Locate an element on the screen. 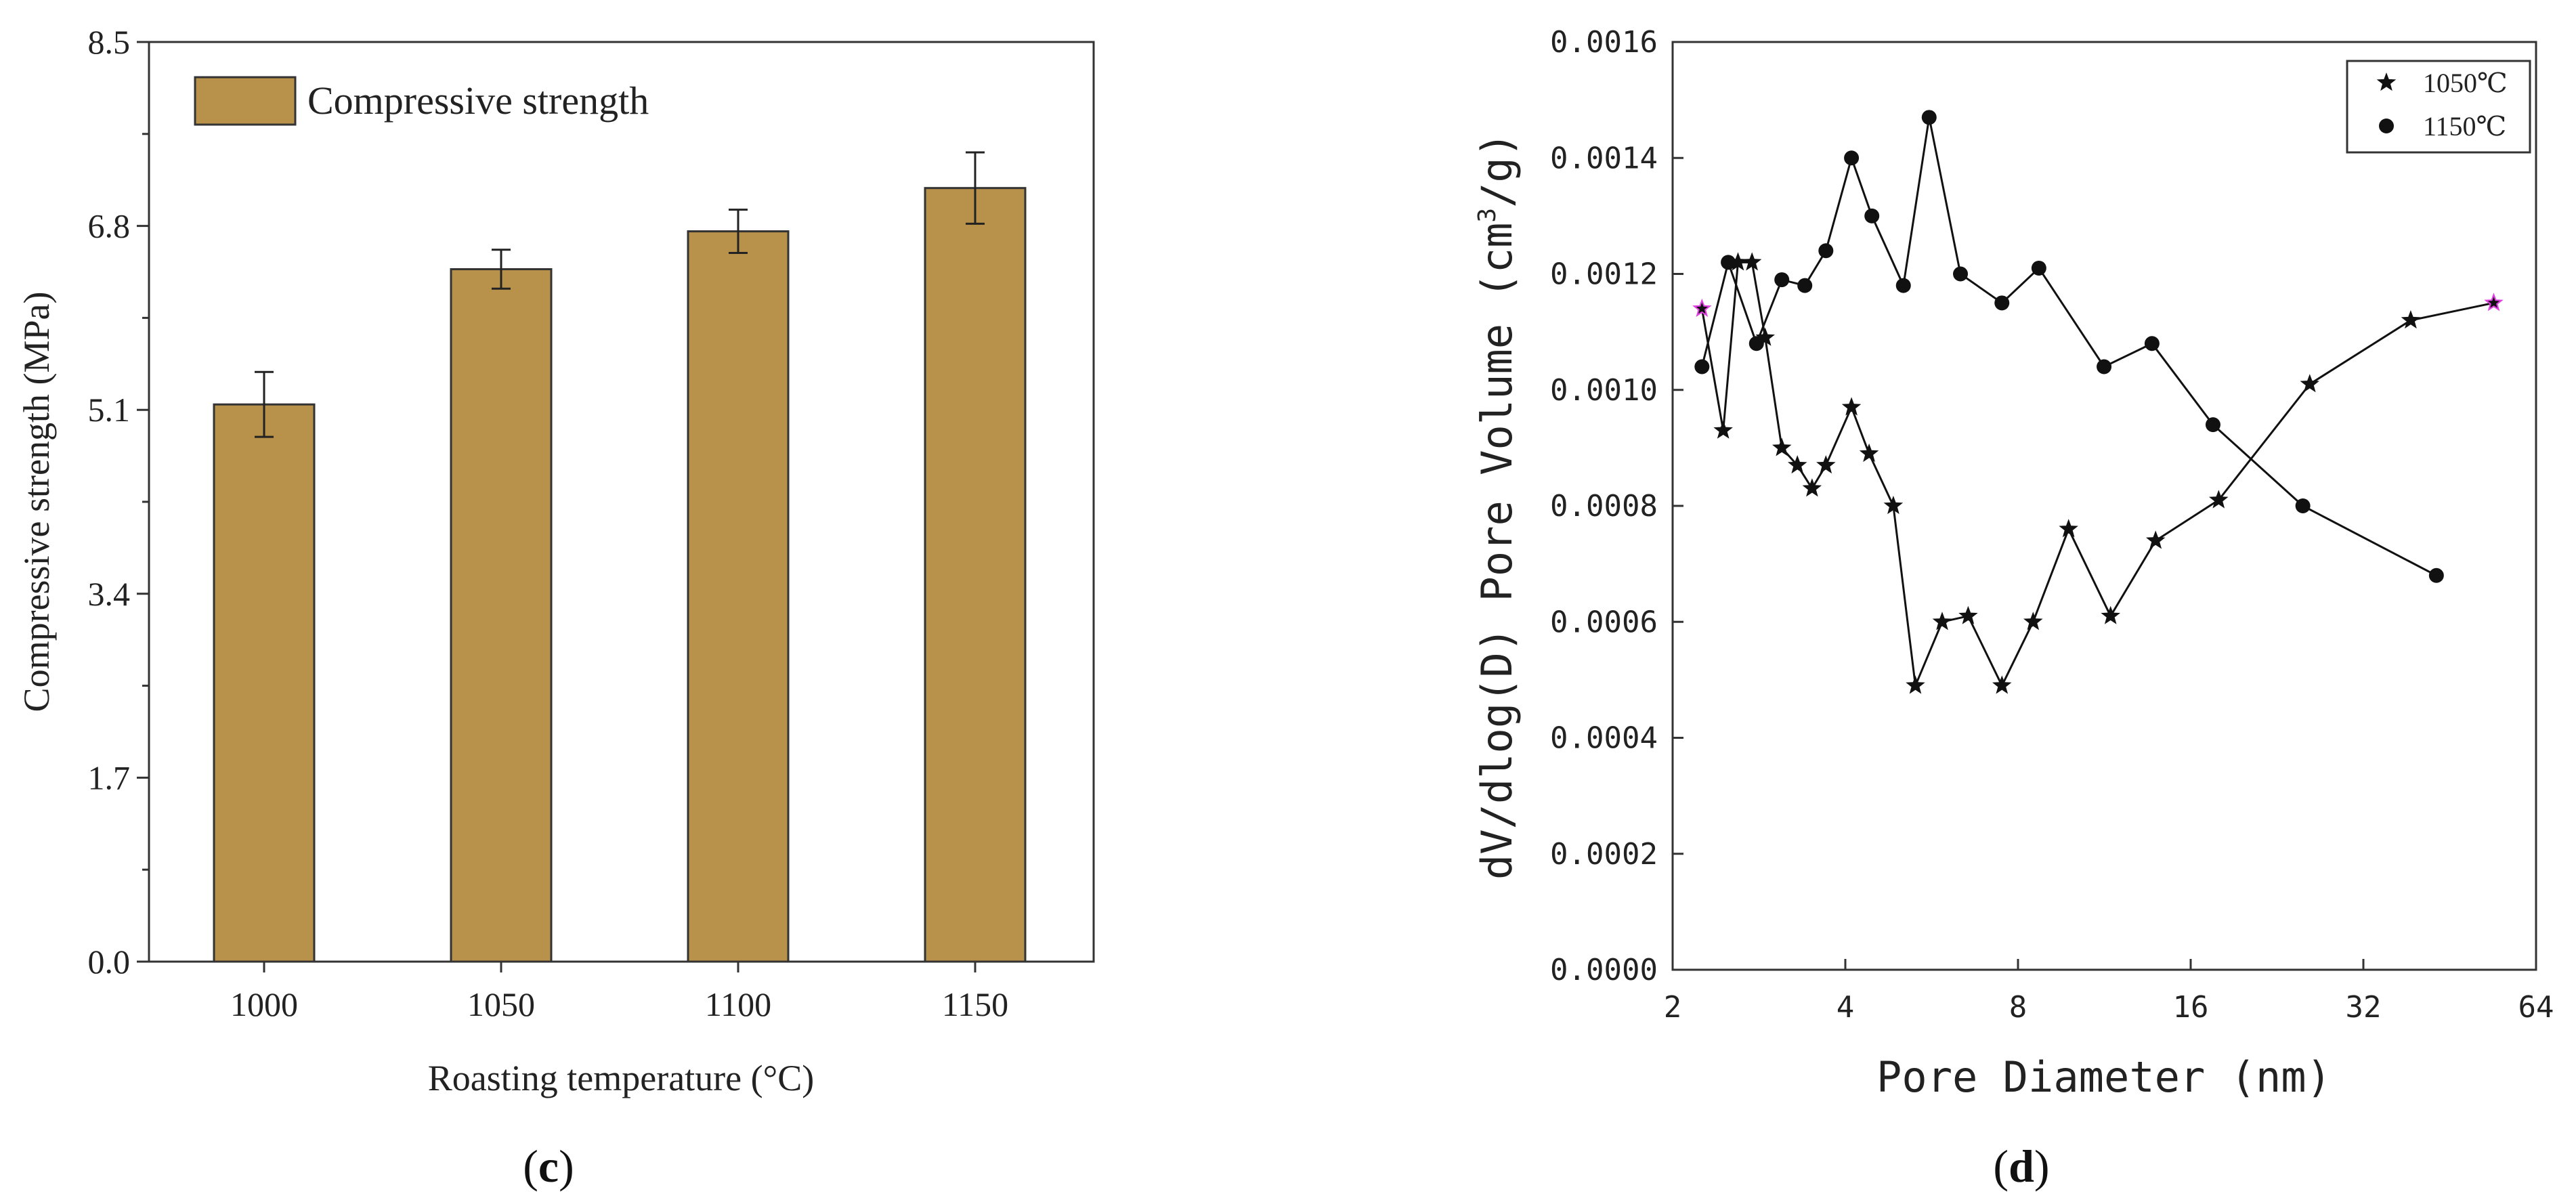 The image size is (2576, 1200). panel-label-close: ) is located at coordinates (2042, 1166).